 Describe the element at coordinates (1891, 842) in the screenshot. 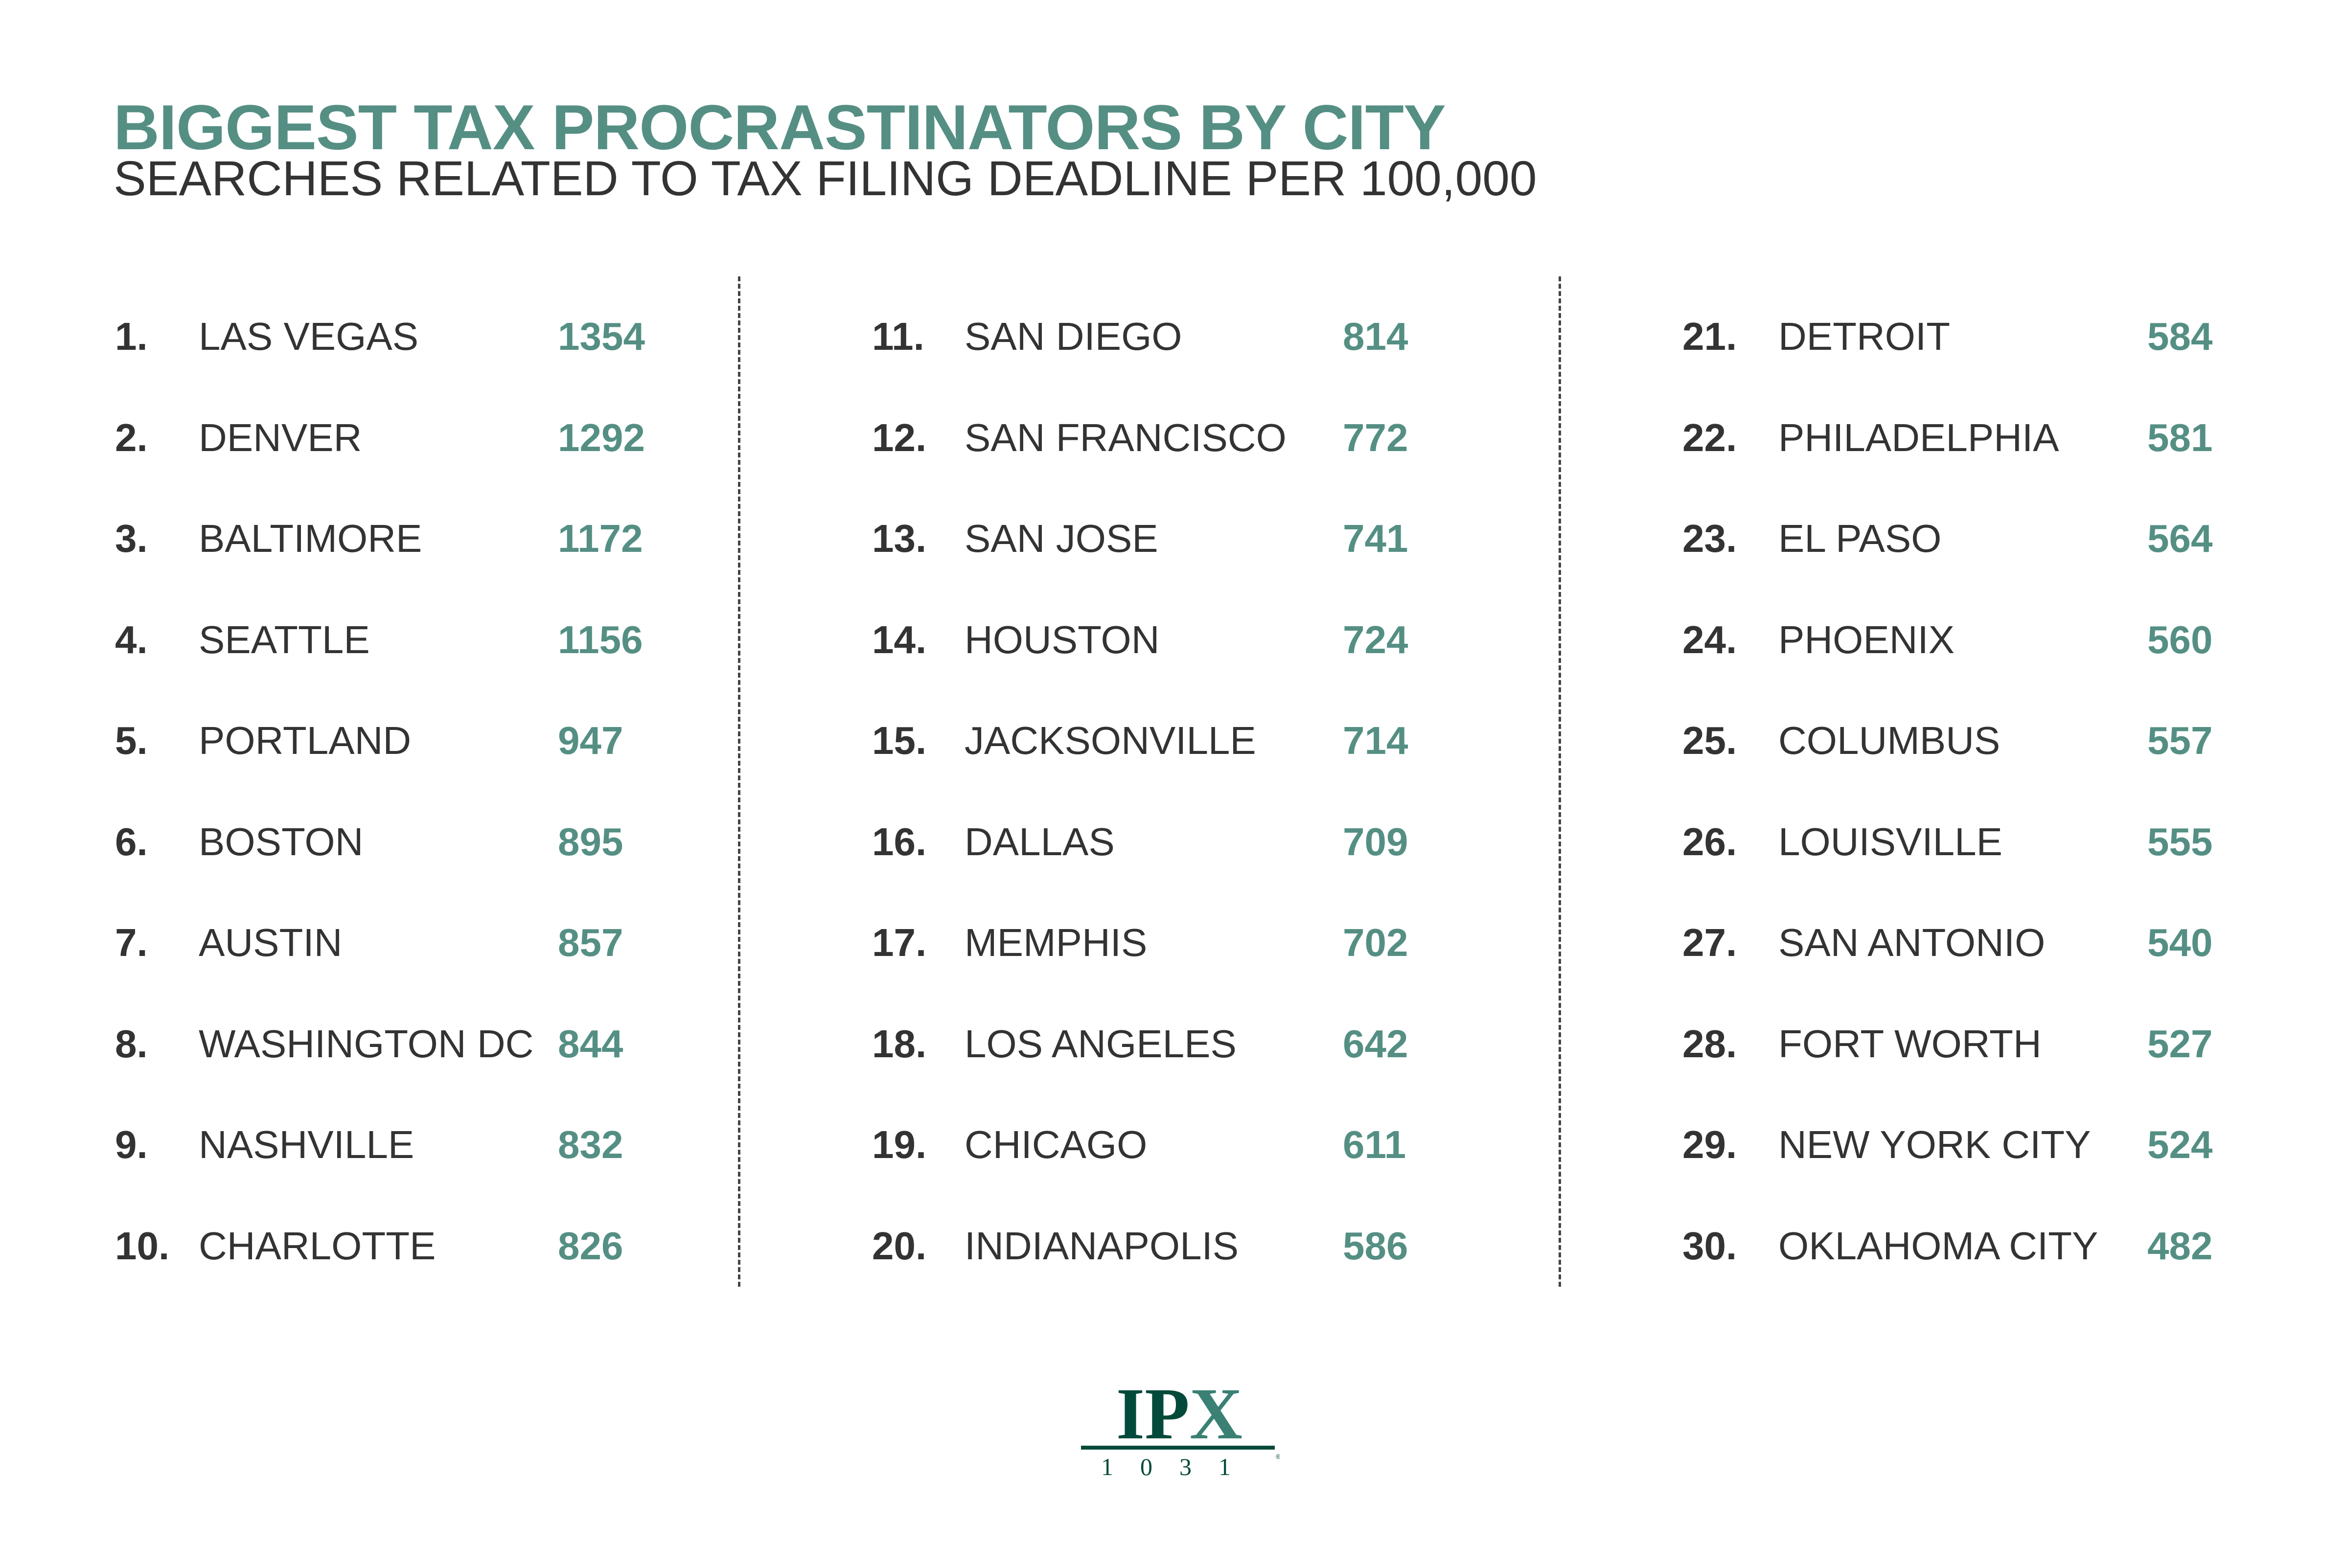

I see `city-name: LOUISVILLE` at that location.